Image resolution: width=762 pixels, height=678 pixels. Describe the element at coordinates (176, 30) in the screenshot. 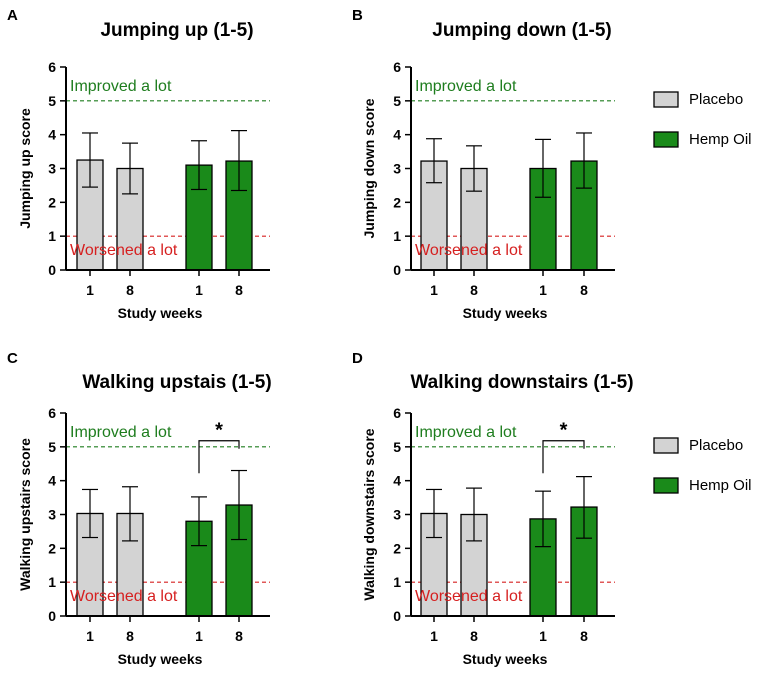

I see `chart-title: Jumping up (1-5)` at that location.